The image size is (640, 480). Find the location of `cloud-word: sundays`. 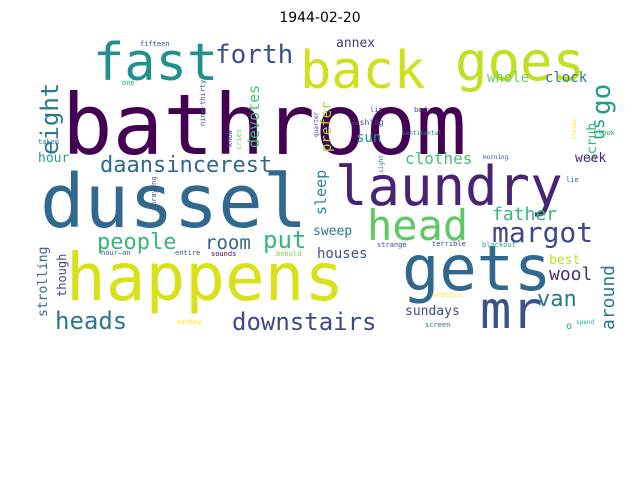

cloud-word: sundays is located at coordinates (432, 311).